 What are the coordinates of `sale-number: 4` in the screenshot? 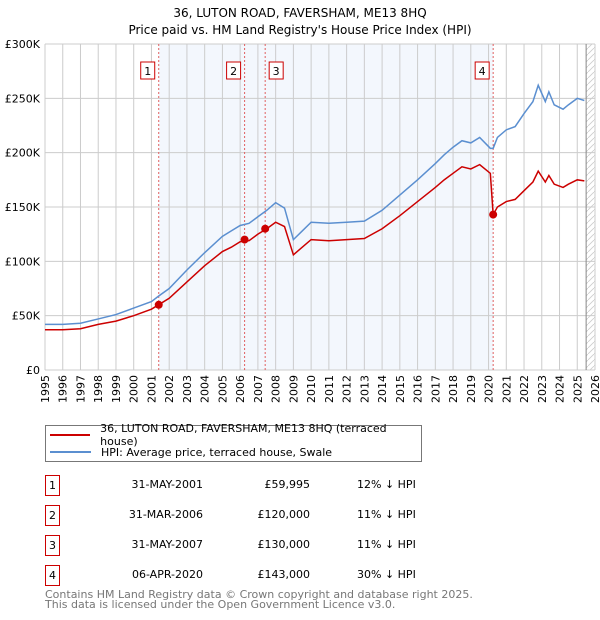 It's located at (52, 575).